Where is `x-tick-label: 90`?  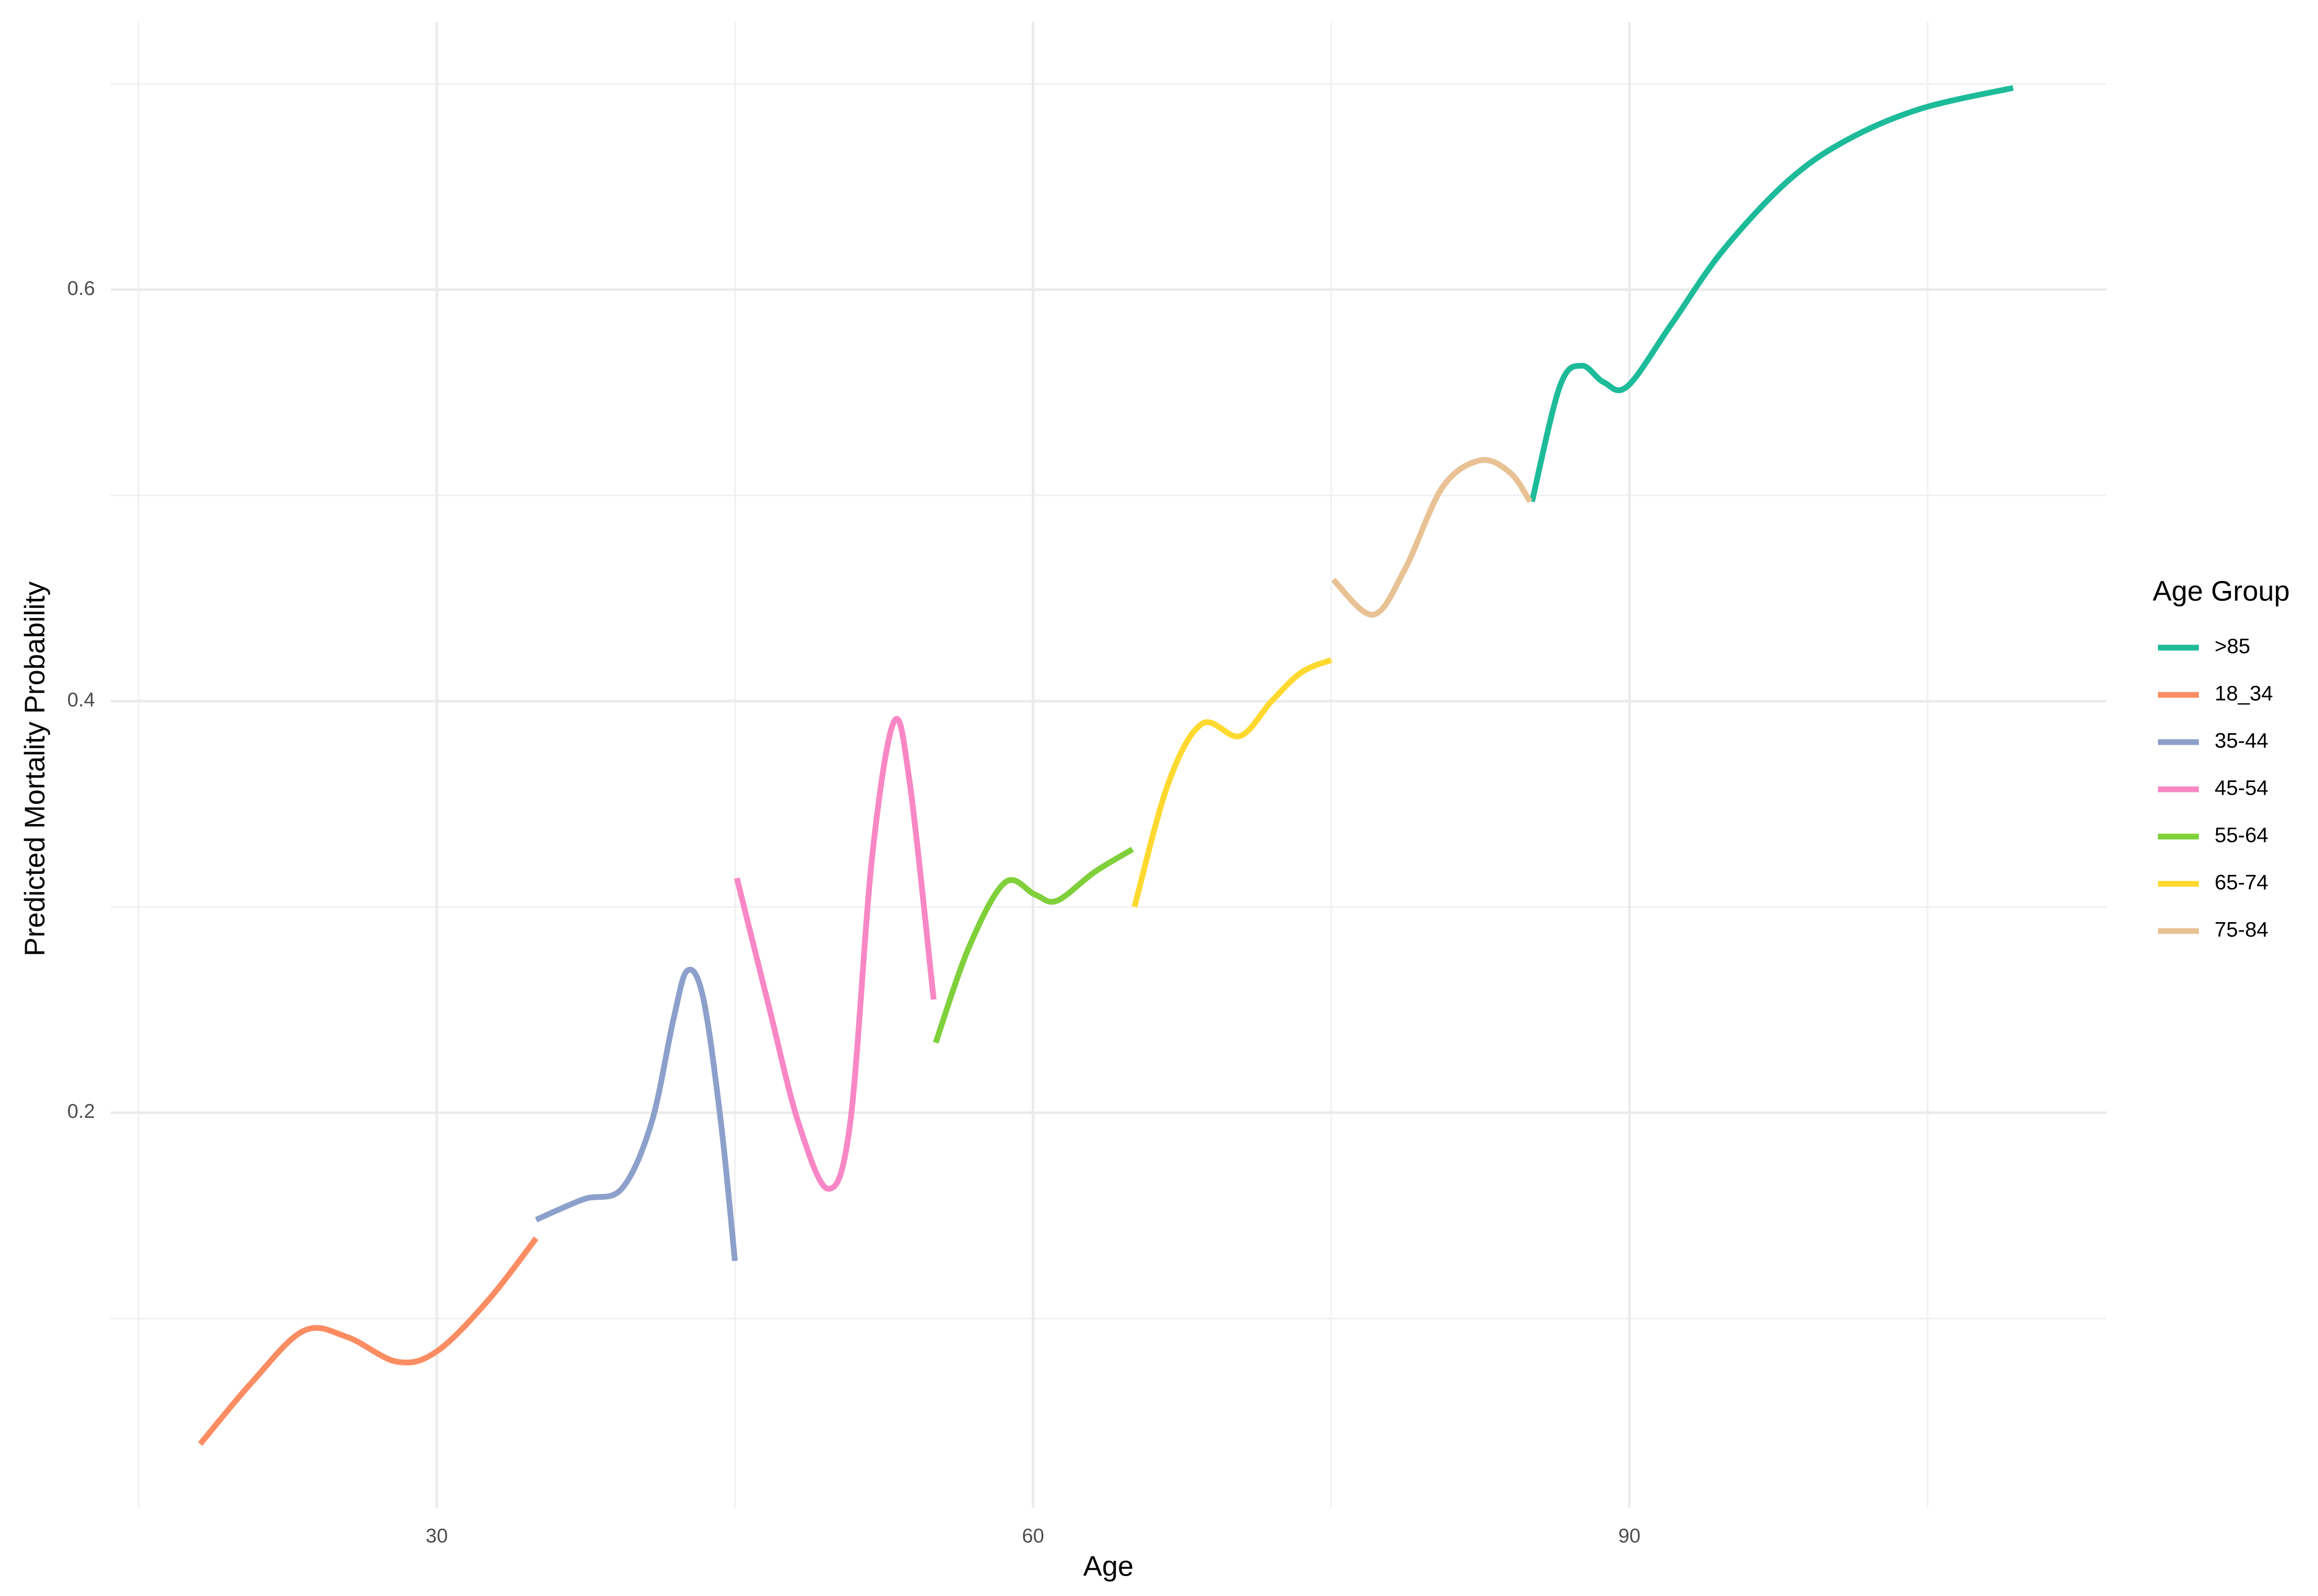
x-tick-label: 90 is located at coordinates (1629, 1536).